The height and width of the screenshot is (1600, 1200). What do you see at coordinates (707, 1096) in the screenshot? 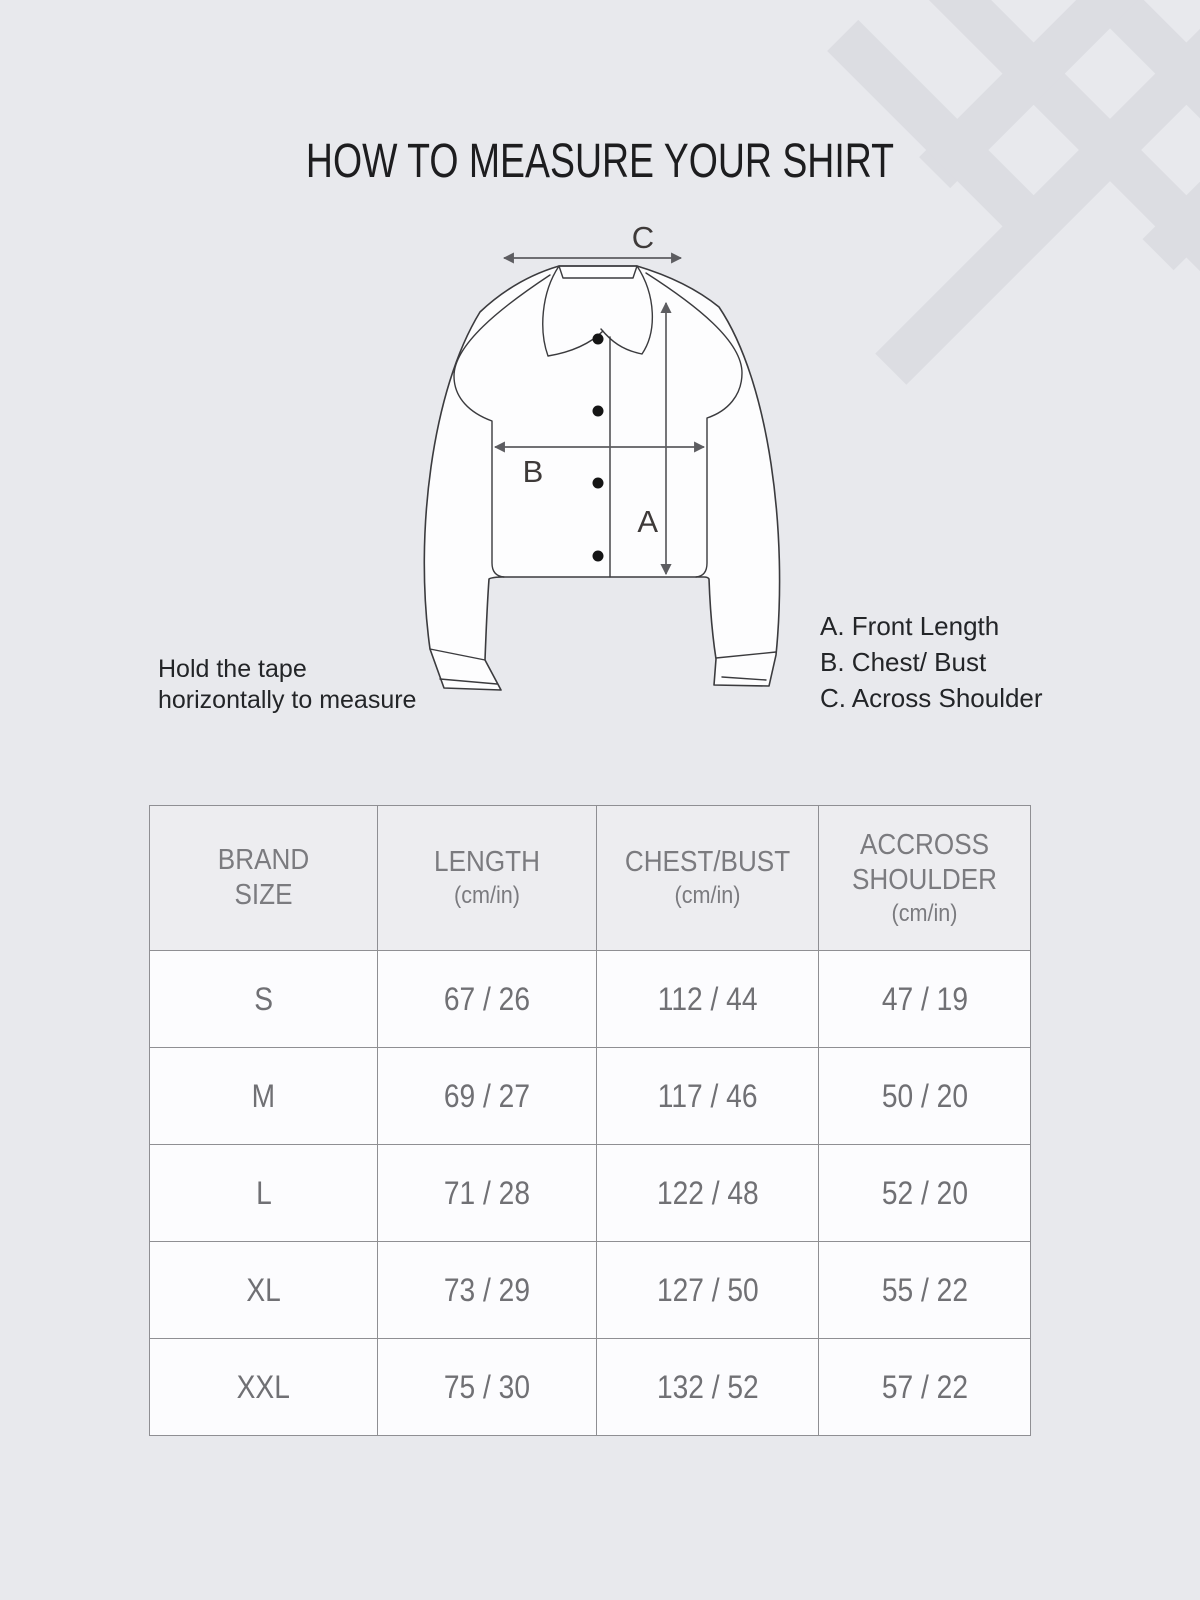
I see `chest-cell: 117 / 46` at bounding box center [707, 1096].